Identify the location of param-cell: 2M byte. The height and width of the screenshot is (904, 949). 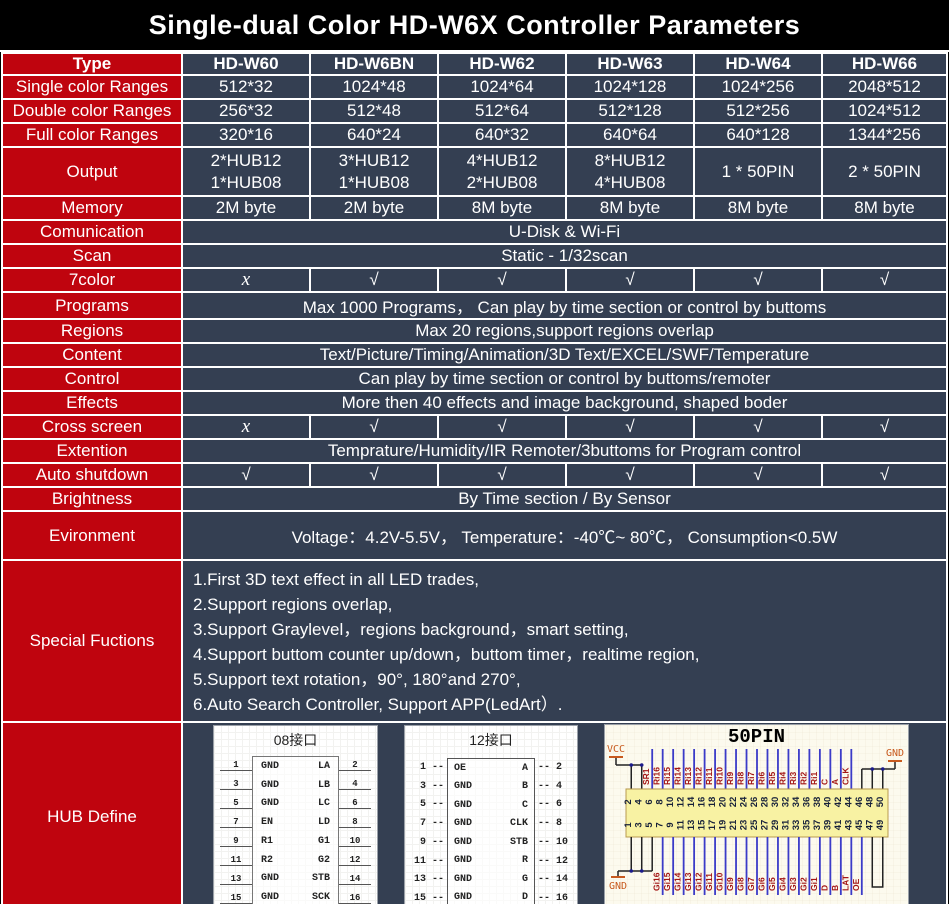
(374, 208).